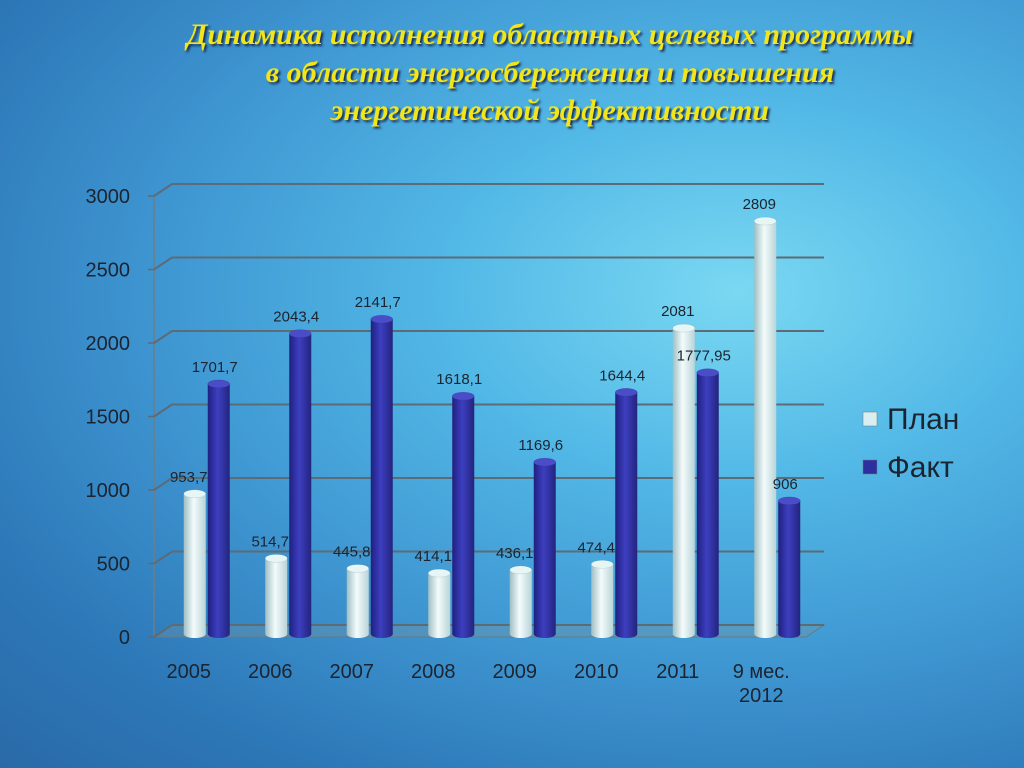 Image resolution: width=1024 pixels, height=768 pixels. Describe the element at coordinates (870, 467) in the screenshot. I see `legend-swatch-fact` at that location.